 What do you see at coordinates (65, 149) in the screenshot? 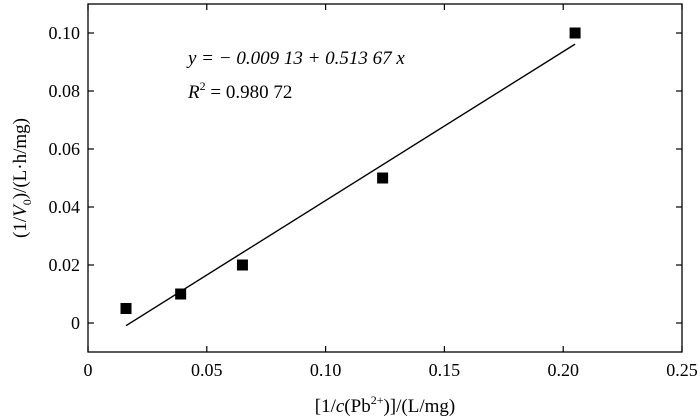
I see `y-tick-label: 0.06` at bounding box center [65, 149].